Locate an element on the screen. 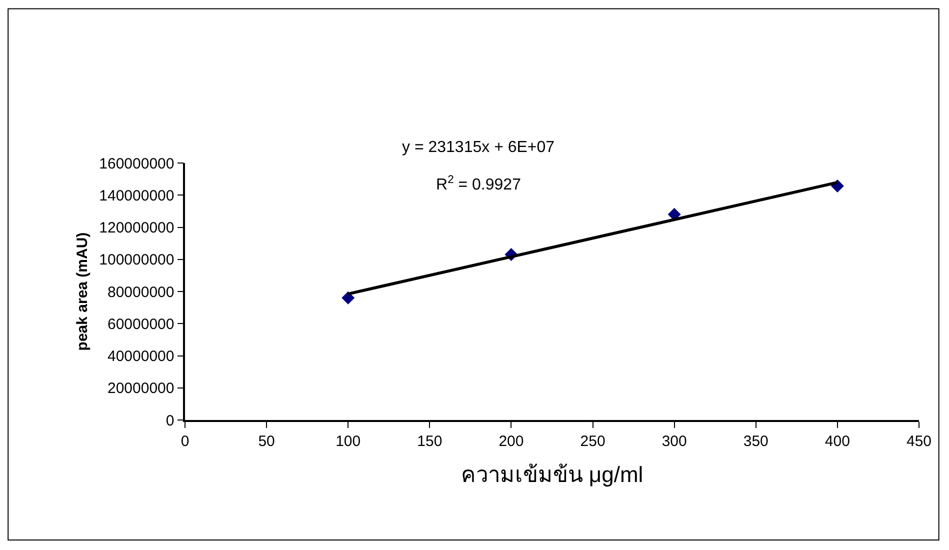 This screenshot has height=550, width=949. y-tick-label: 60000000 is located at coordinates (141, 324).